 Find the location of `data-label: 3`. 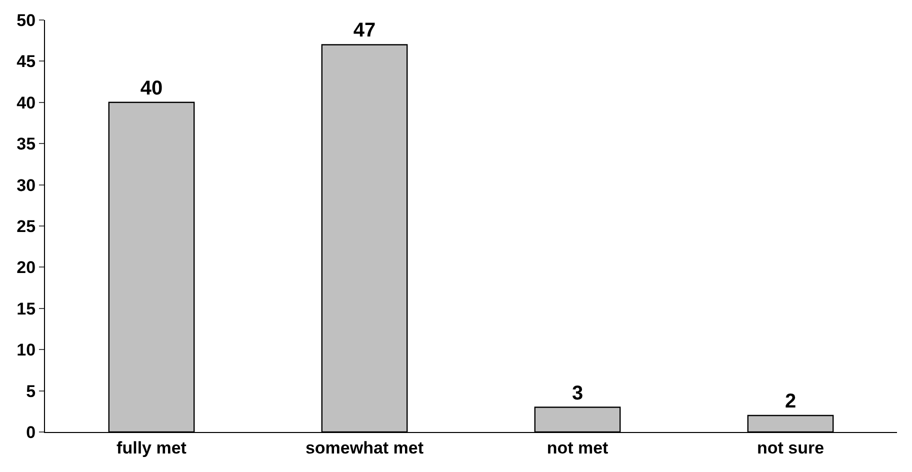

data-label: 3 is located at coordinates (578, 393).